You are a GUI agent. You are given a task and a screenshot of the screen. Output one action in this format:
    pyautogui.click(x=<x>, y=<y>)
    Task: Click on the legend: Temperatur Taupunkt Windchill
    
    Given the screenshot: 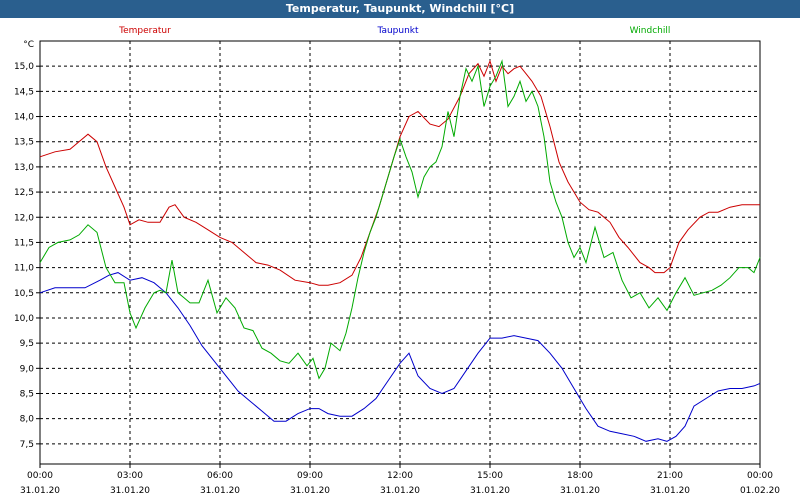 What is the action you would take?
    pyautogui.click(x=394, y=31)
    